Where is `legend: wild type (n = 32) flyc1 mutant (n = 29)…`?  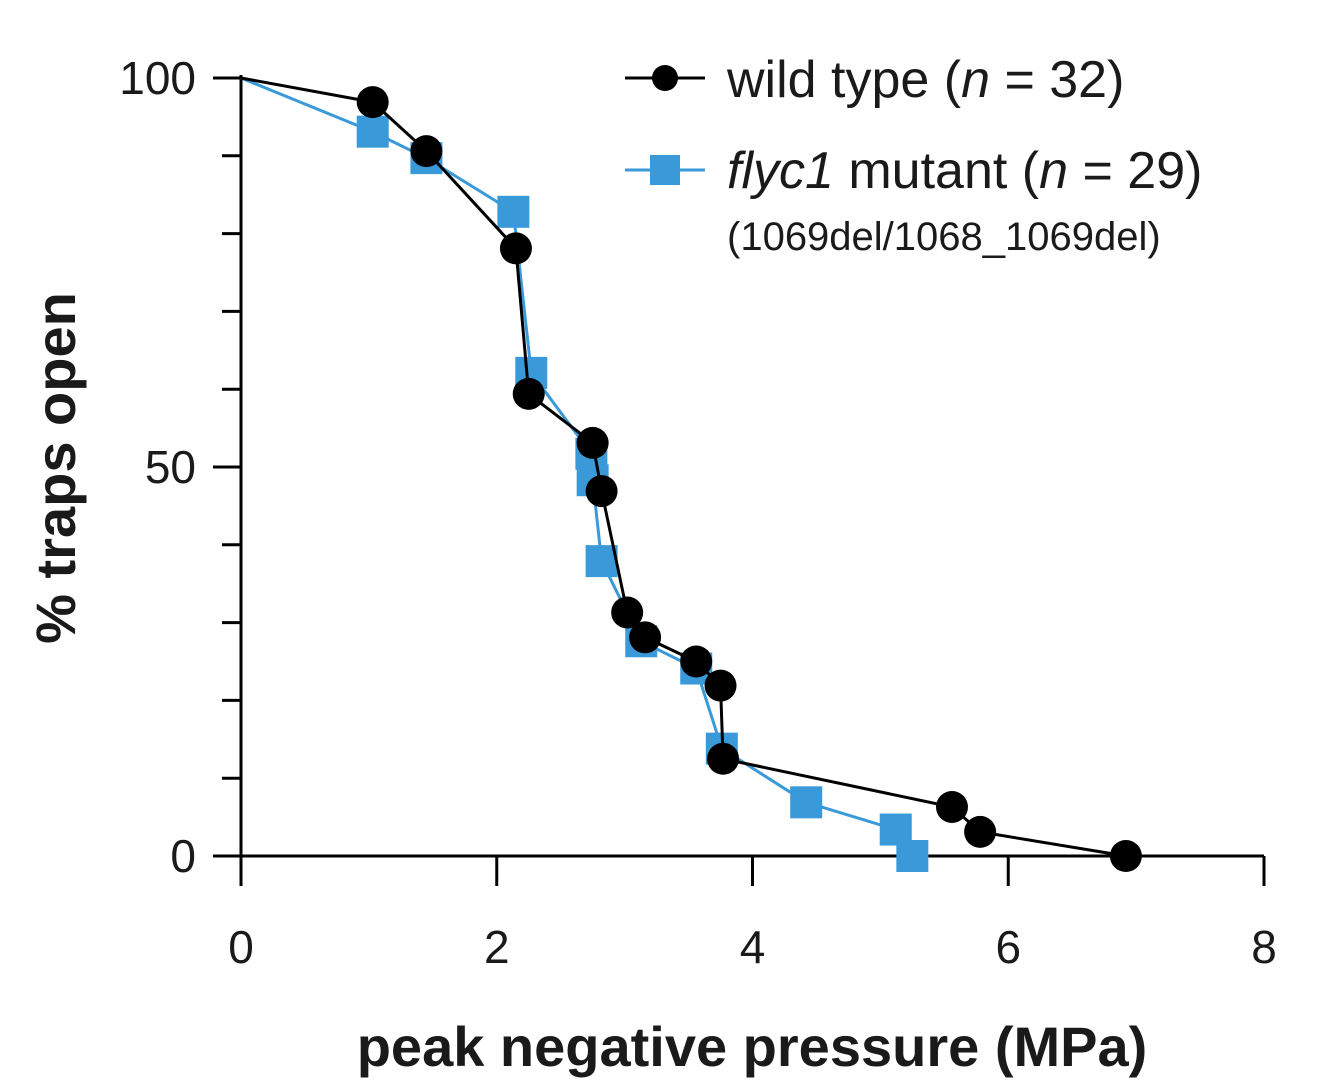
legend: wild type (n = 32) flyc1 mutant (n = 29)… is located at coordinates (913, 155).